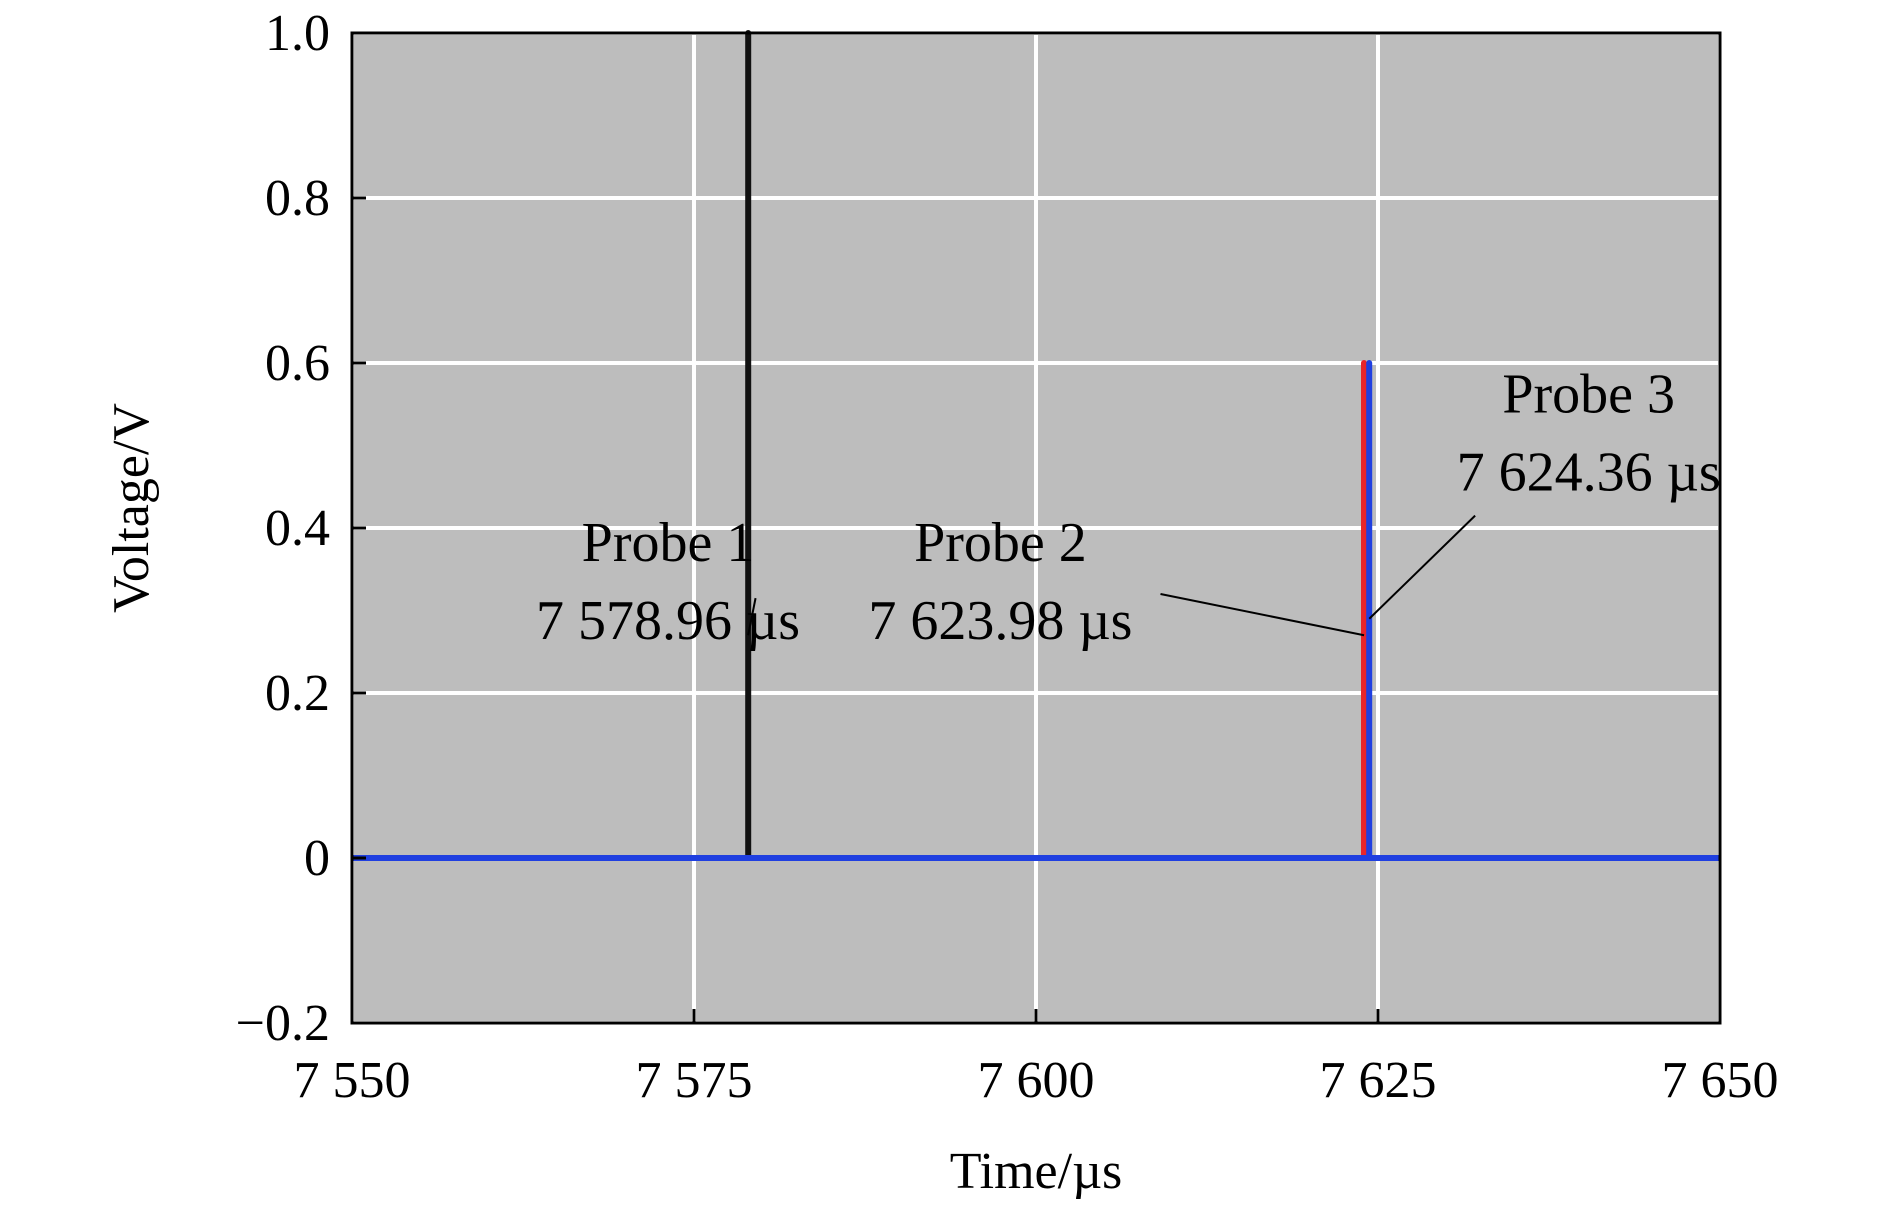  Describe the element at coordinates (352, 1080) in the screenshot. I see `x-tick-label: 7 550` at that location.